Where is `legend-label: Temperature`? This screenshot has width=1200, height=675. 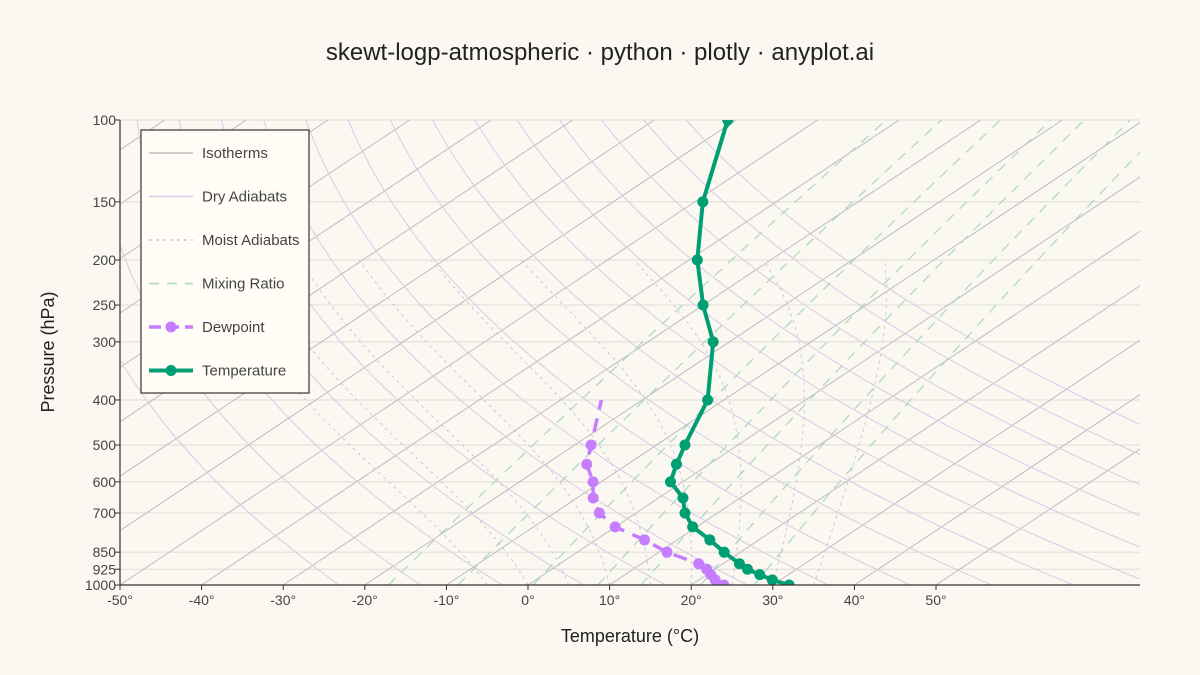
legend-label: Temperature is located at coordinates (244, 371).